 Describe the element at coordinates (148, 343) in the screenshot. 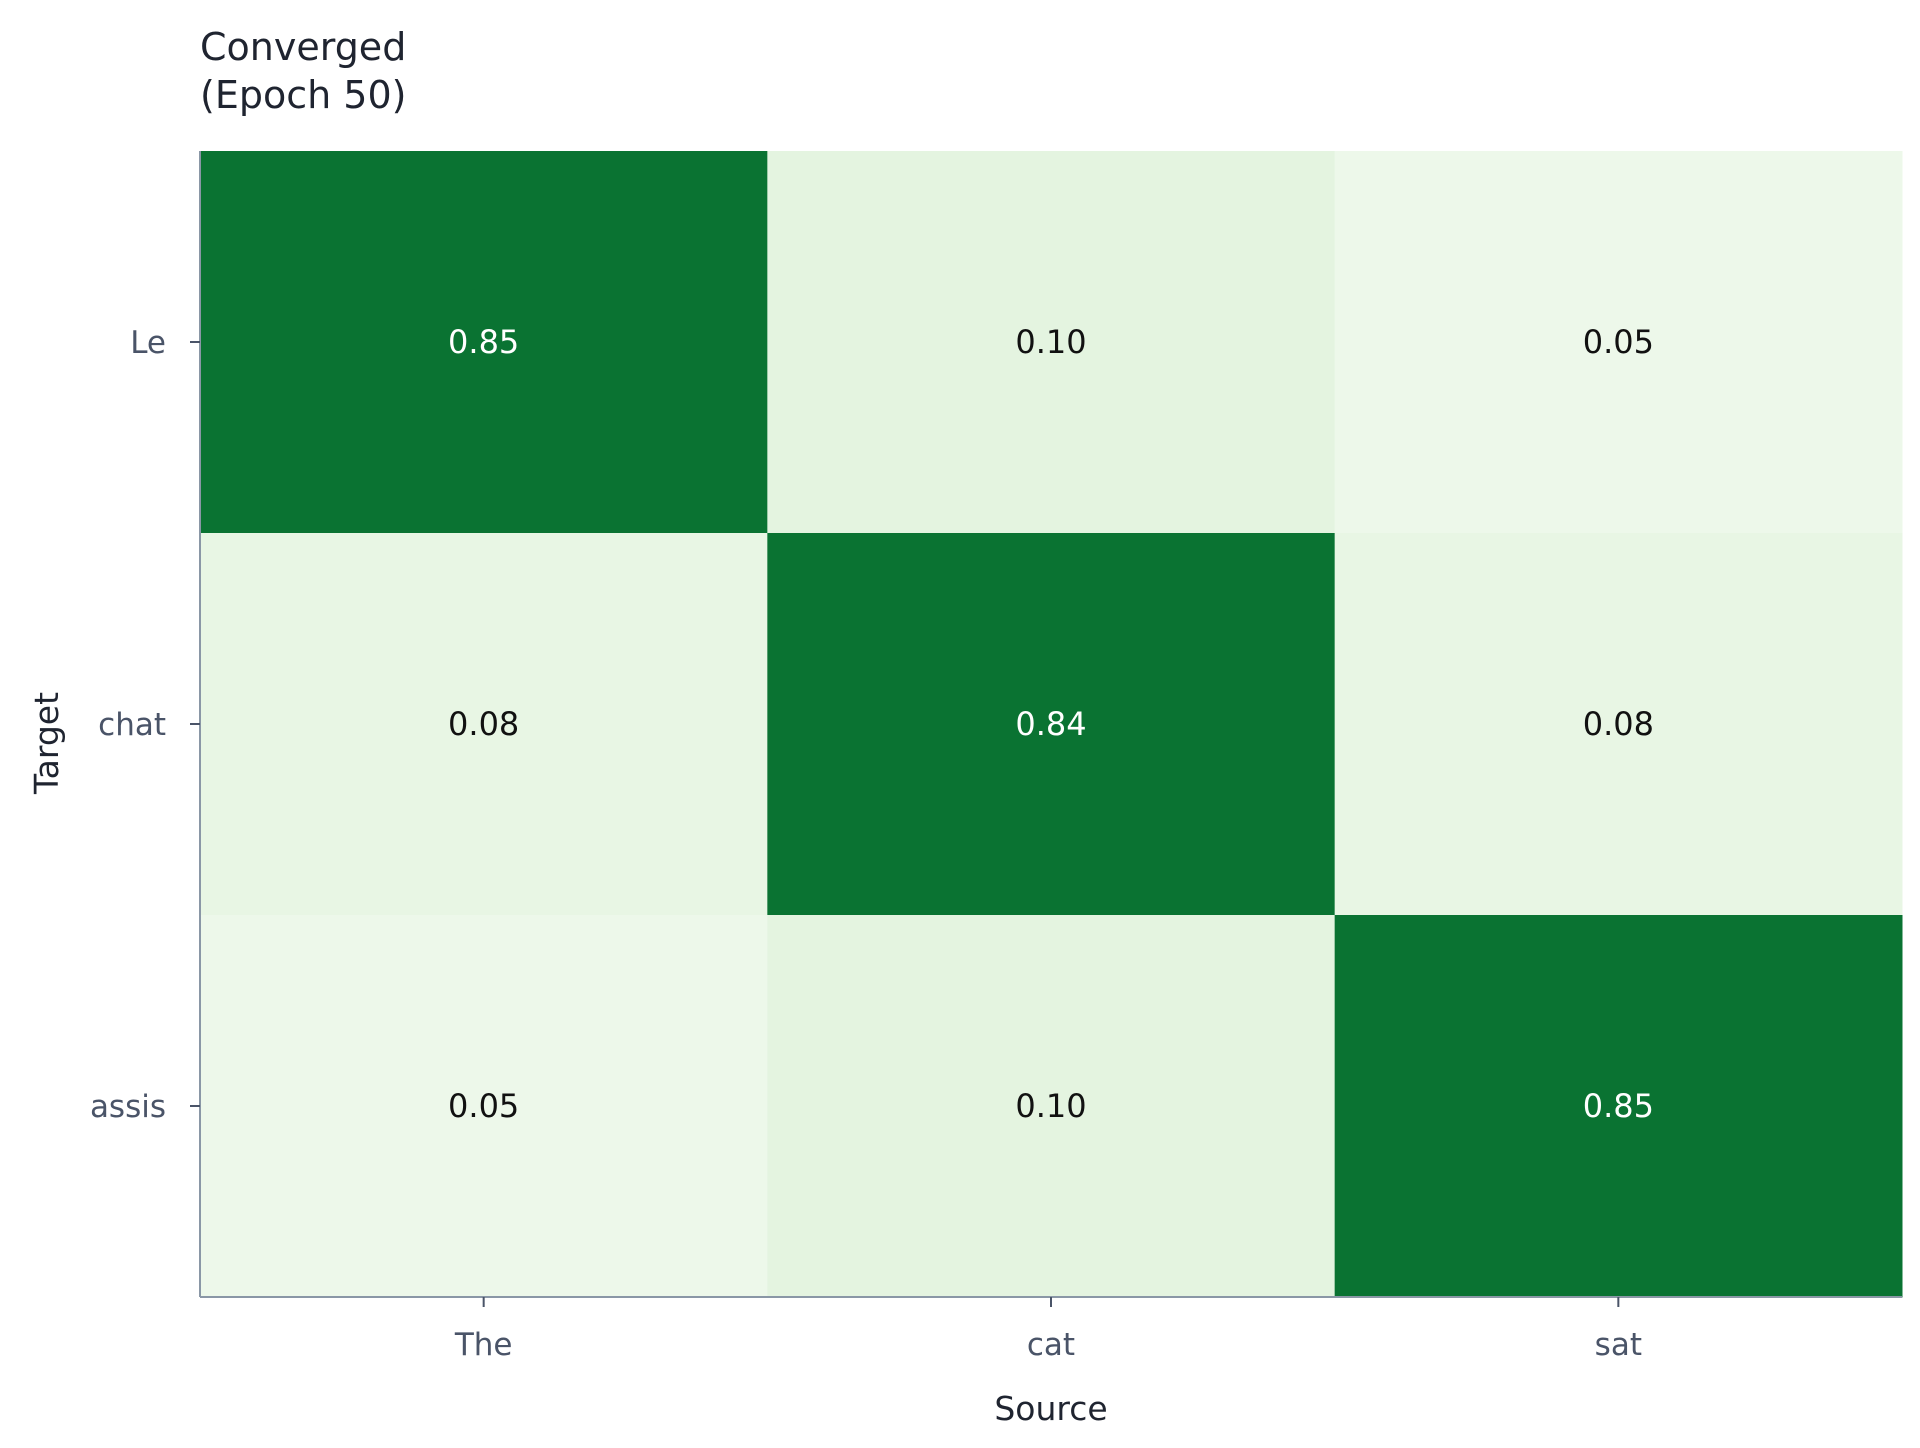

I see `y-tick-label-0: Le` at that location.